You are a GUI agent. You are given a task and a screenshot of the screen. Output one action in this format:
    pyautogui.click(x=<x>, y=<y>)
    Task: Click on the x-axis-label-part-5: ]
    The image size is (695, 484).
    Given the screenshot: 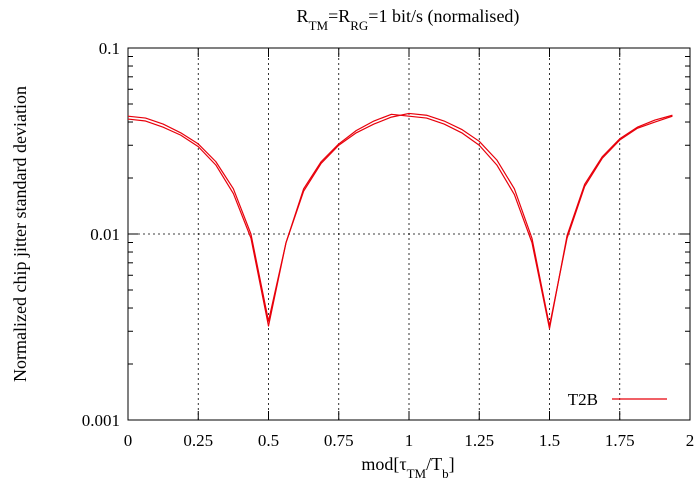 What is the action you would take?
    pyautogui.click(x=452, y=464)
    